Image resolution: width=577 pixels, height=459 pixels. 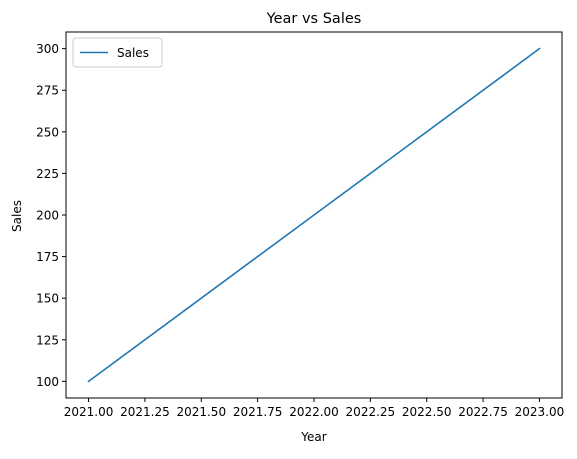 What do you see at coordinates (17, 216) in the screenshot?
I see `y-axis-label: Sales` at bounding box center [17, 216].